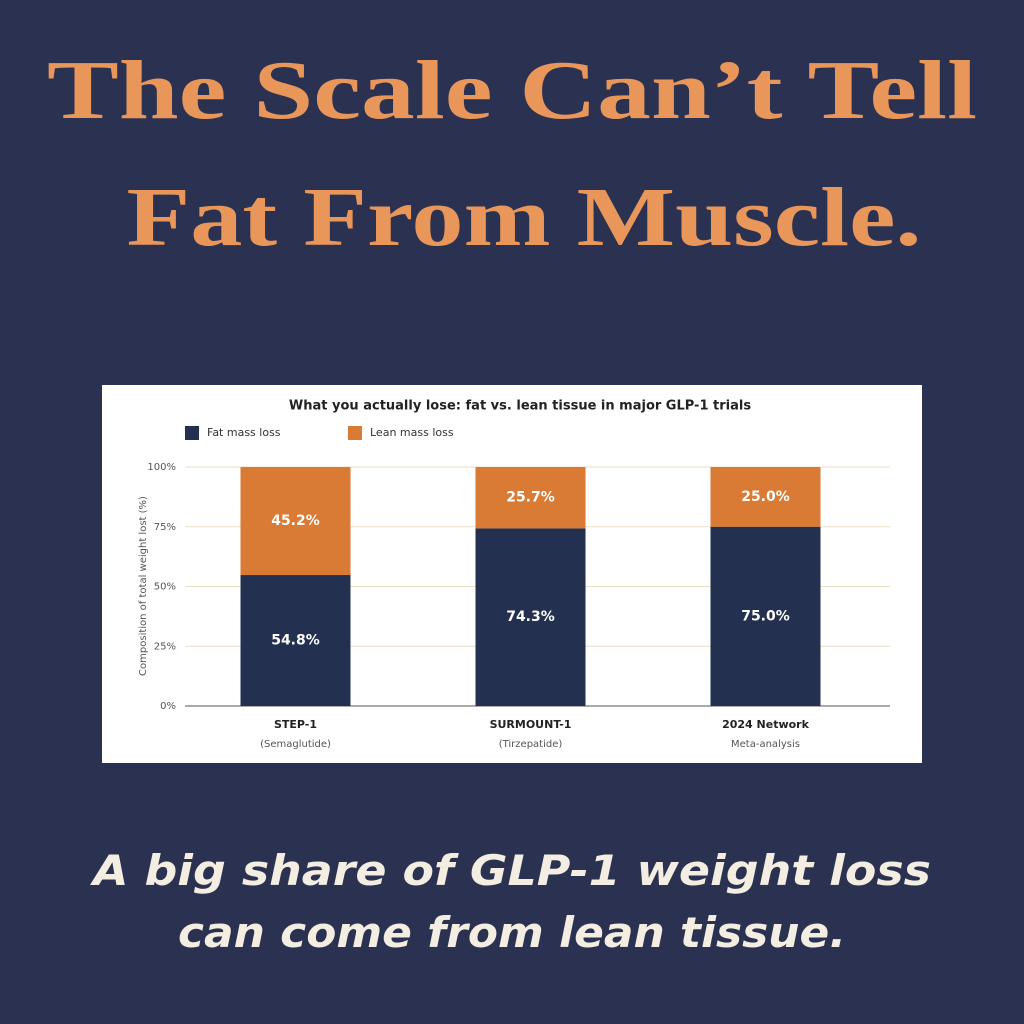 The width and height of the screenshot is (1024, 1024). What do you see at coordinates (165, 646) in the screenshot?
I see `y-tick-label: 25%` at bounding box center [165, 646].